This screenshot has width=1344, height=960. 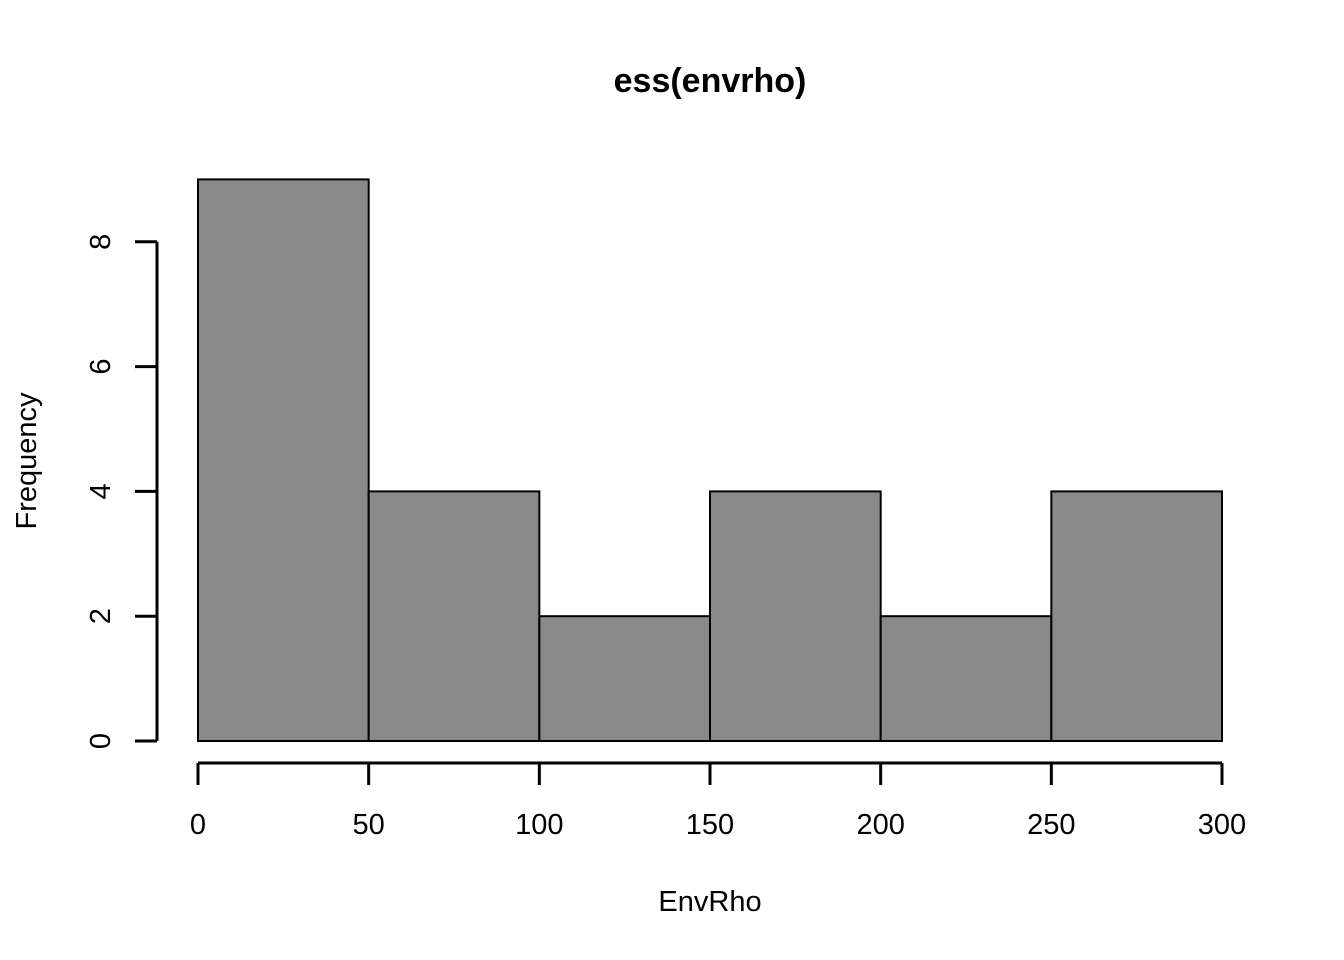 I want to click on x-tick-label-3: 150, so click(x=710, y=825).